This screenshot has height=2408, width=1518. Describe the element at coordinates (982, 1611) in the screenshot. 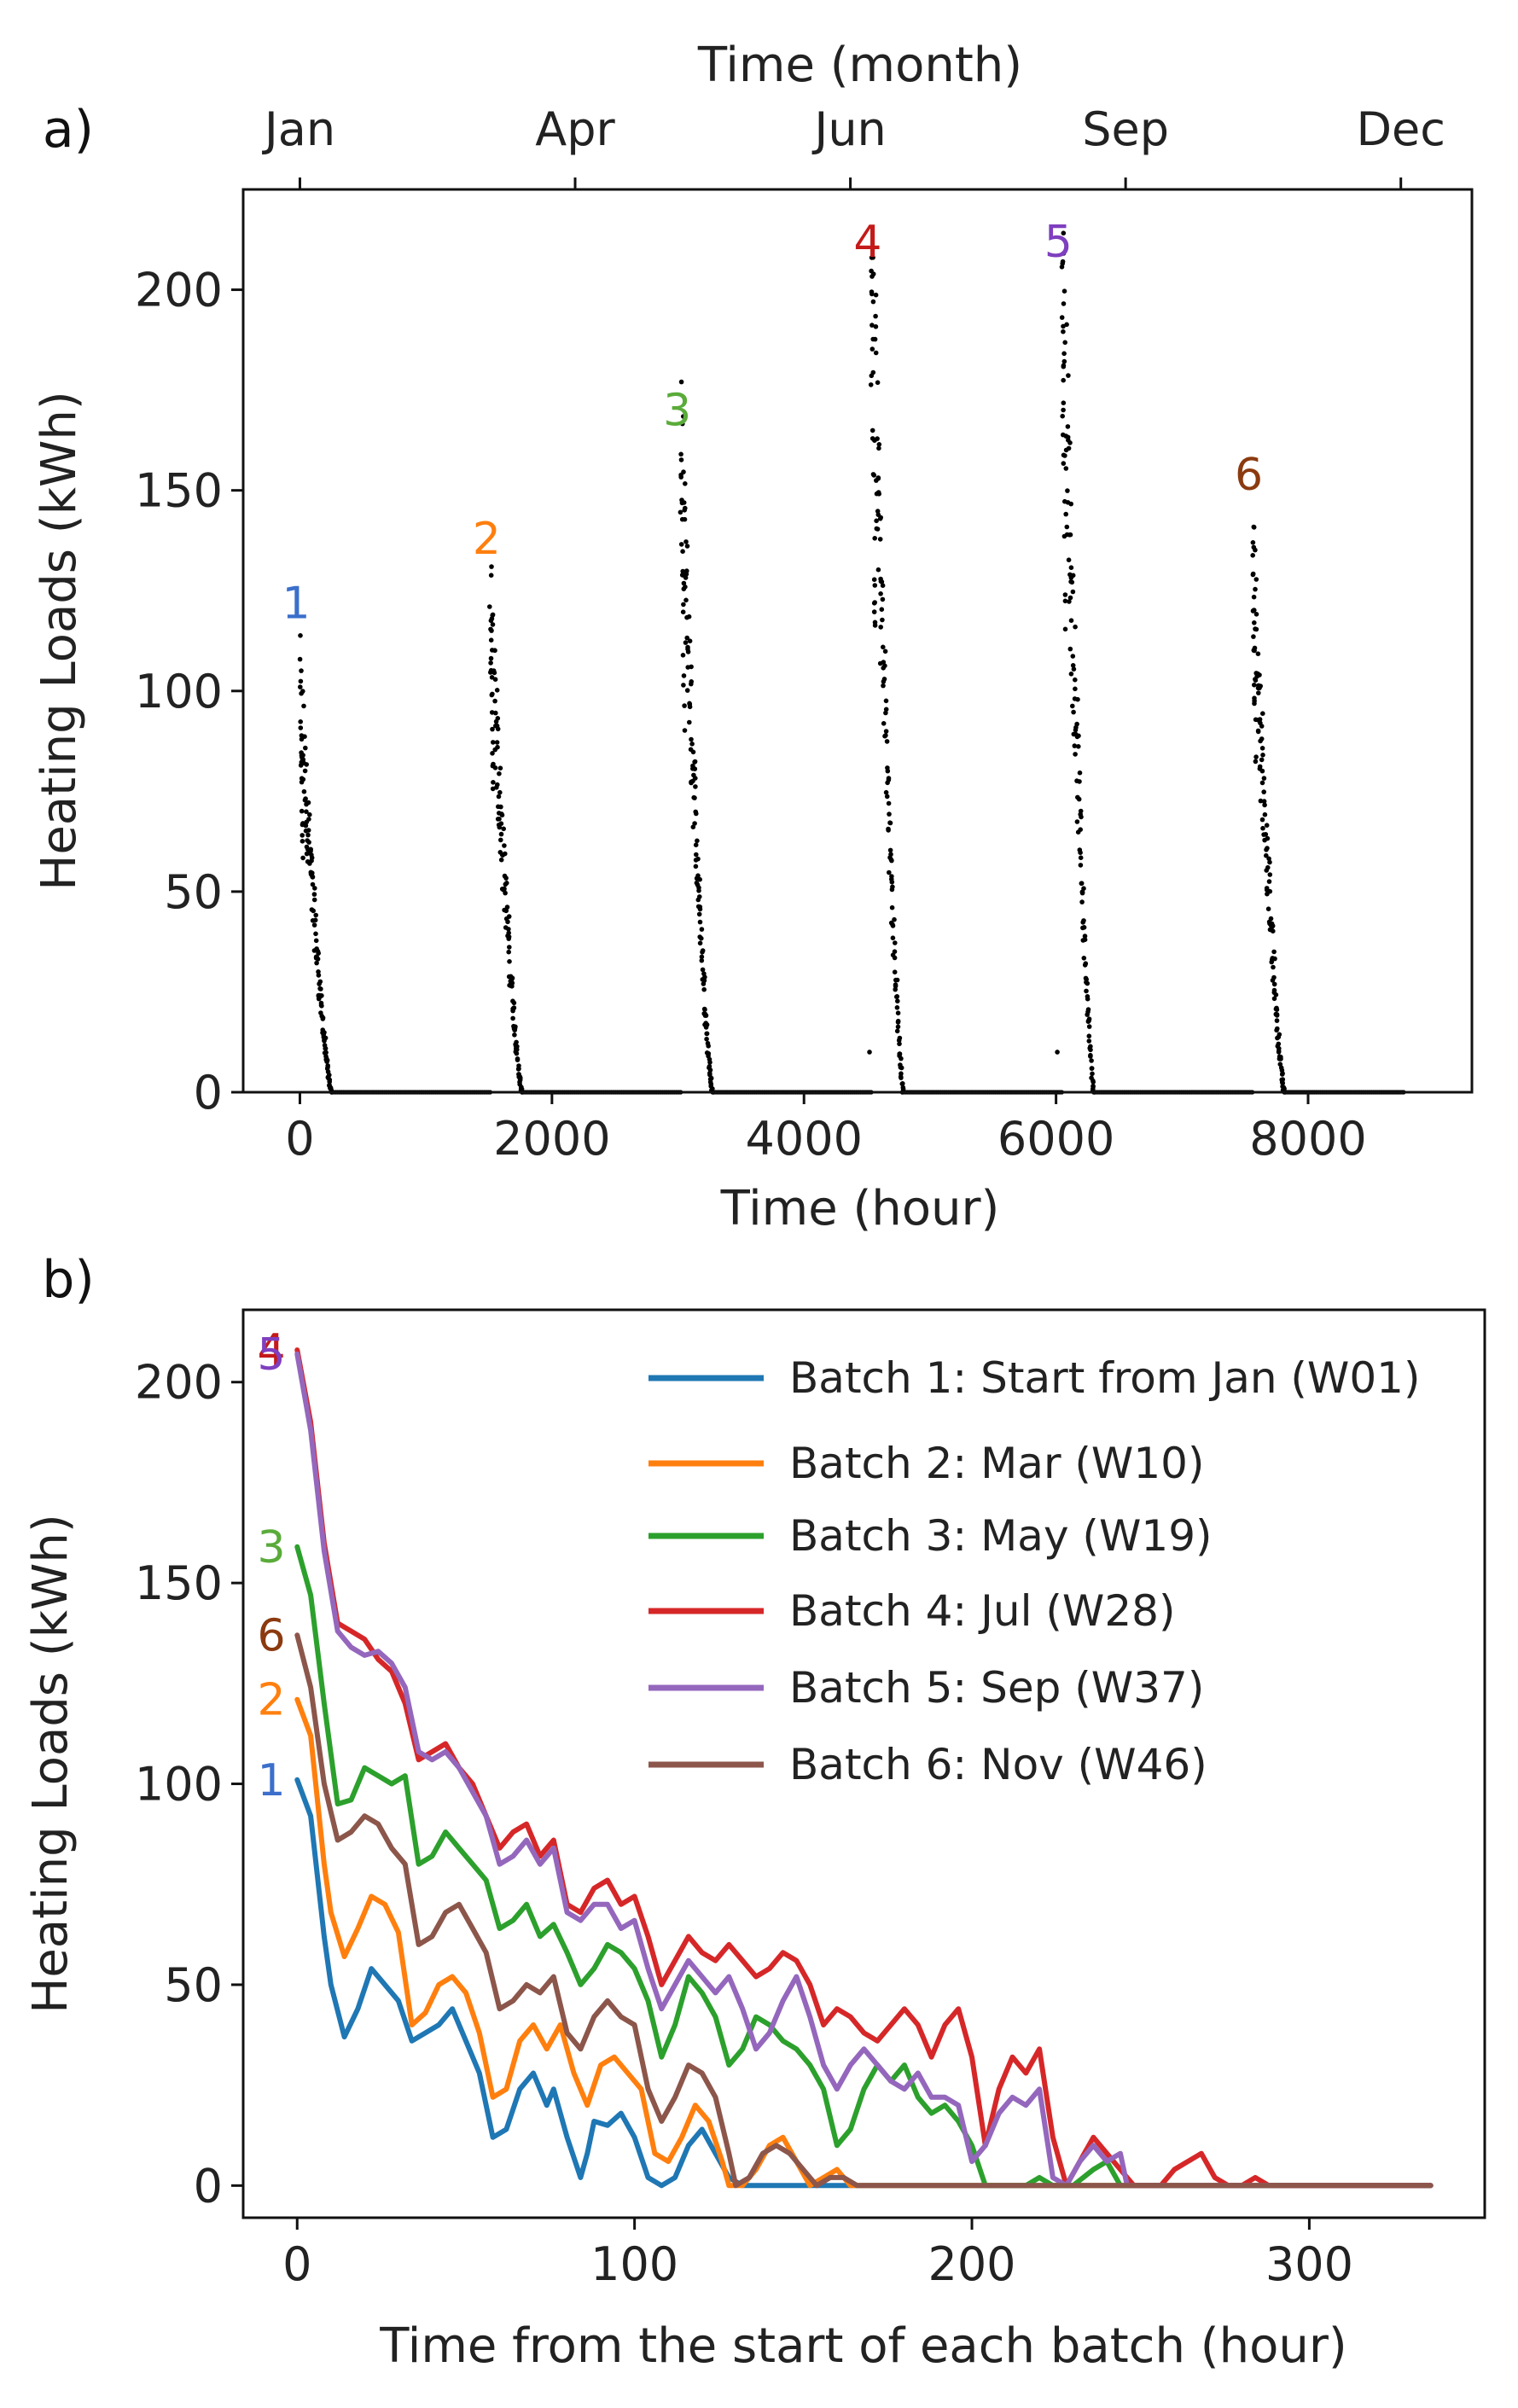

I see `legend-entry: Batch 4: Jul (W28)` at that location.